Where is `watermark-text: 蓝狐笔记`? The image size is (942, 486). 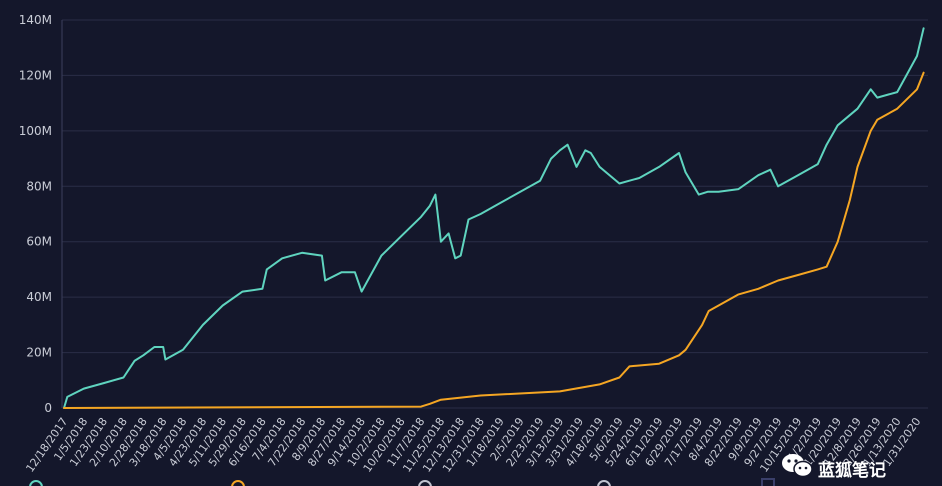
watermark-text: 蓝狐笔记 is located at coordinates (852, 470).